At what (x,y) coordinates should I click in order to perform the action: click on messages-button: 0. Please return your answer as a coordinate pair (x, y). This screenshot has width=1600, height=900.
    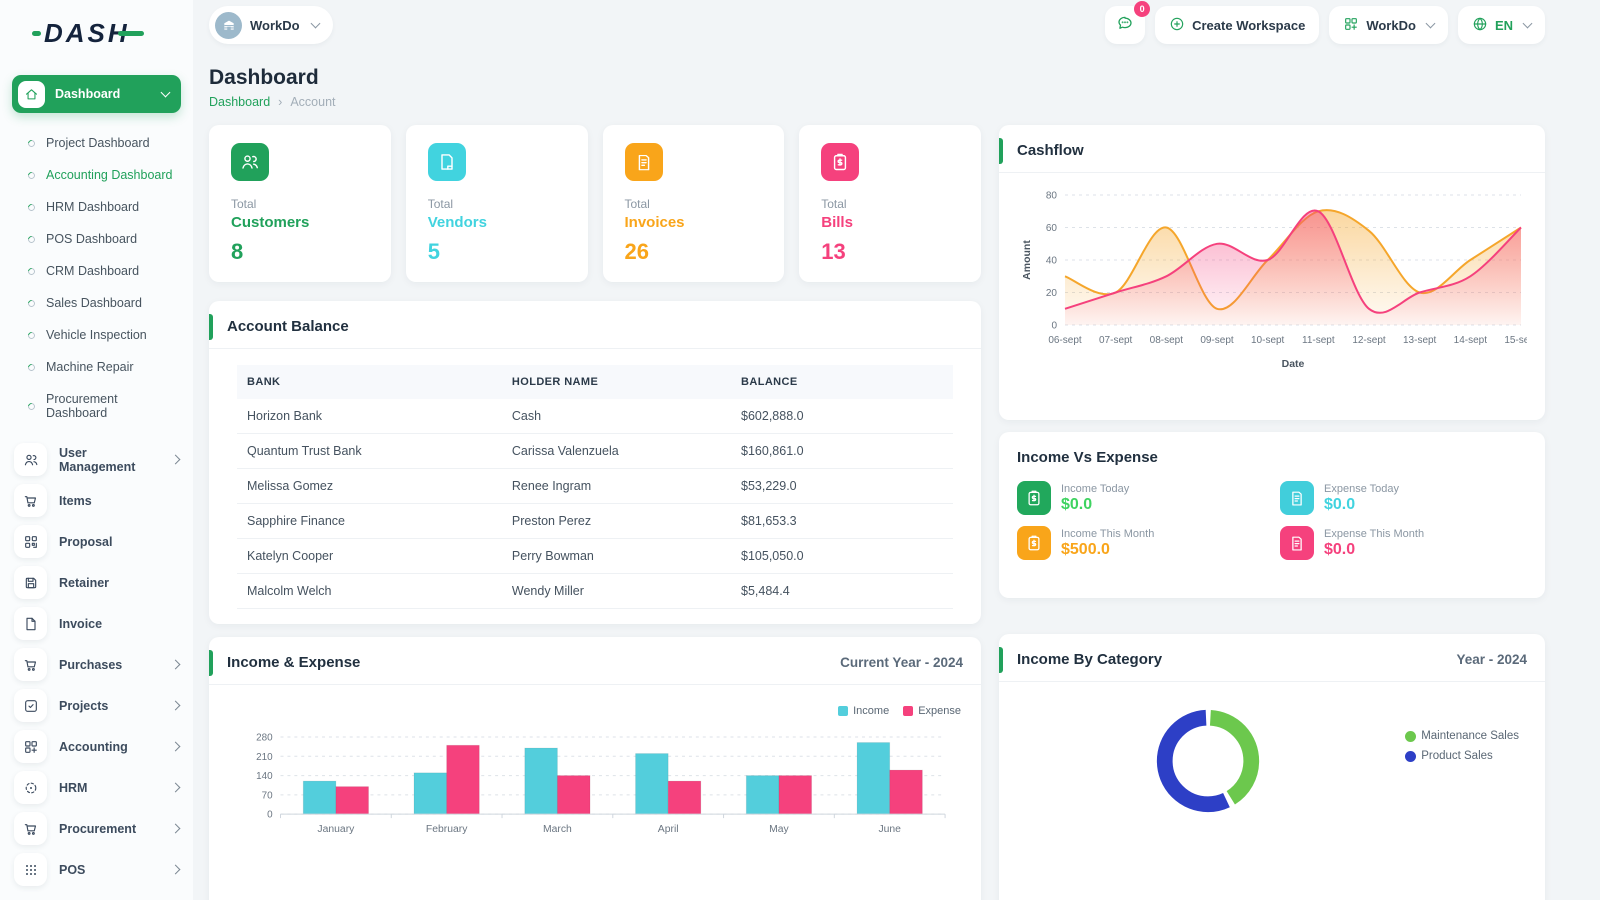
    Looking at the image, I should click on (1128, 22).